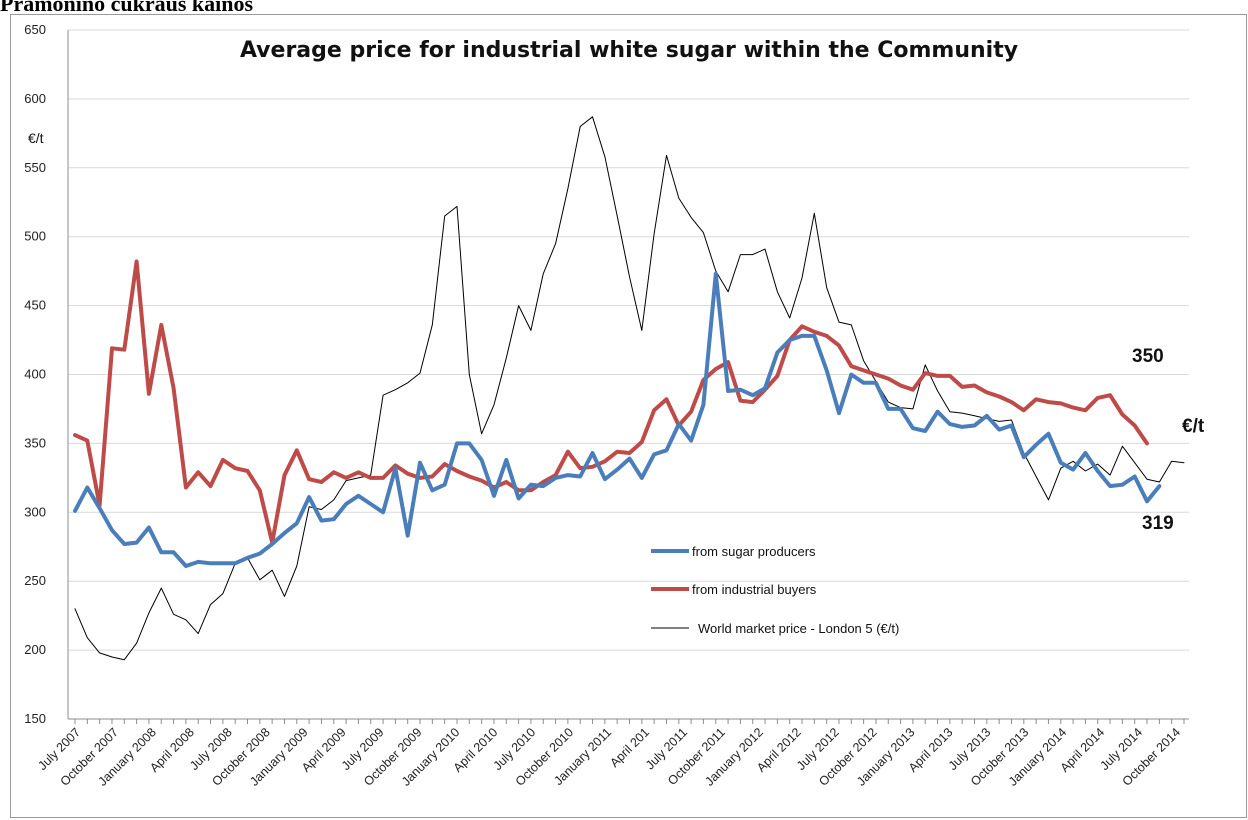 This screenshot has height=820, width=1248. Describe the element at coordinates (754, 551) in the screenshot. I see `legend-label-producers: from sugar producers` at that location.